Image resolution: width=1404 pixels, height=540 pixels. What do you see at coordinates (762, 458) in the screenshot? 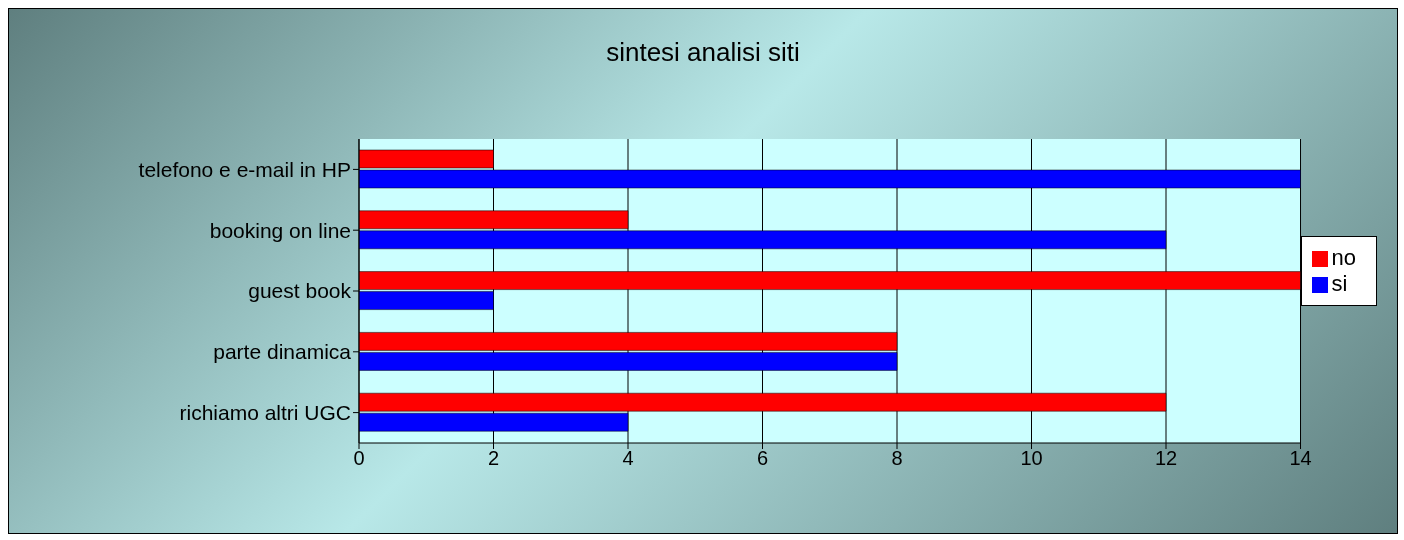
I see `x-tick-label: 6` at bounding box center [762, 458].